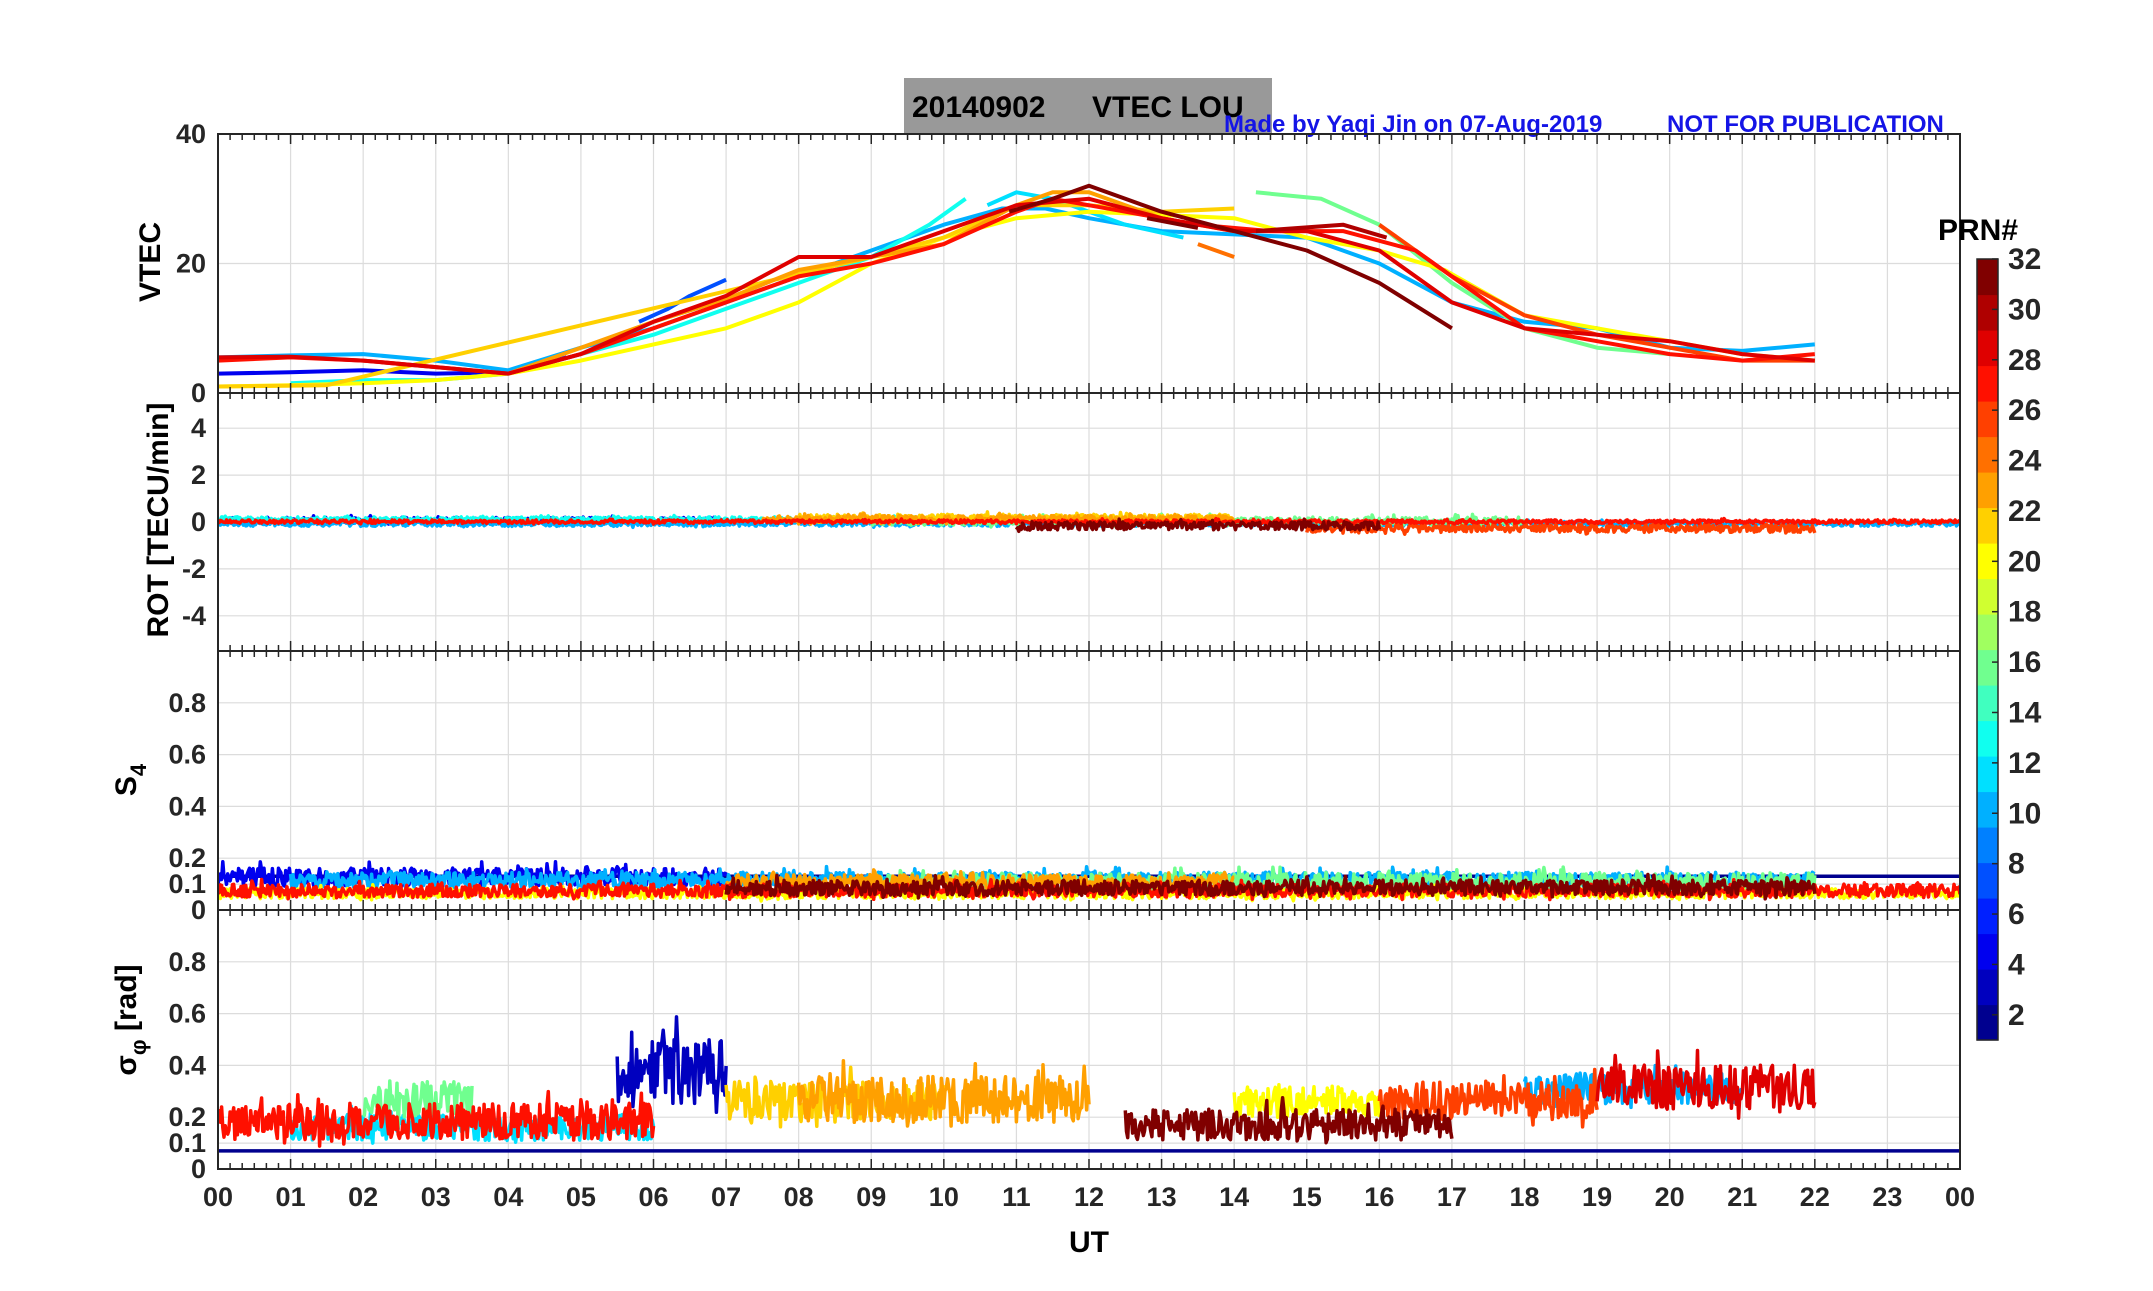  What do you see at coordinates (187, 703) in the screenshot?
I see `s4-ytick-label: 0.8` at bounding box center [187, 703].